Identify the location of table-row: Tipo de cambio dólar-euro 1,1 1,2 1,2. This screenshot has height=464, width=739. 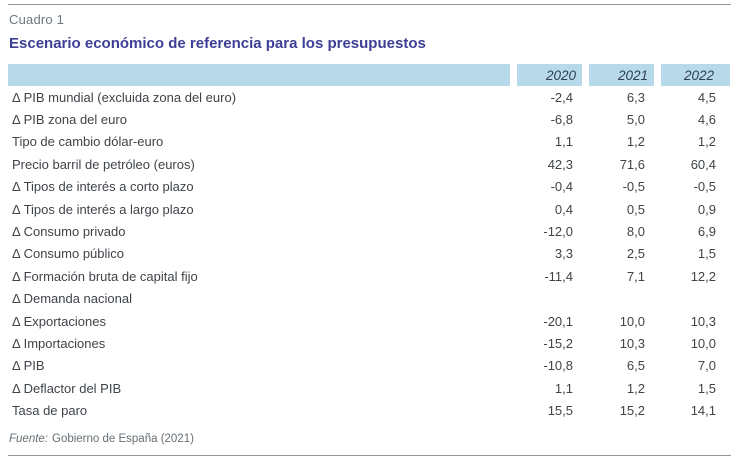
(369, 142).